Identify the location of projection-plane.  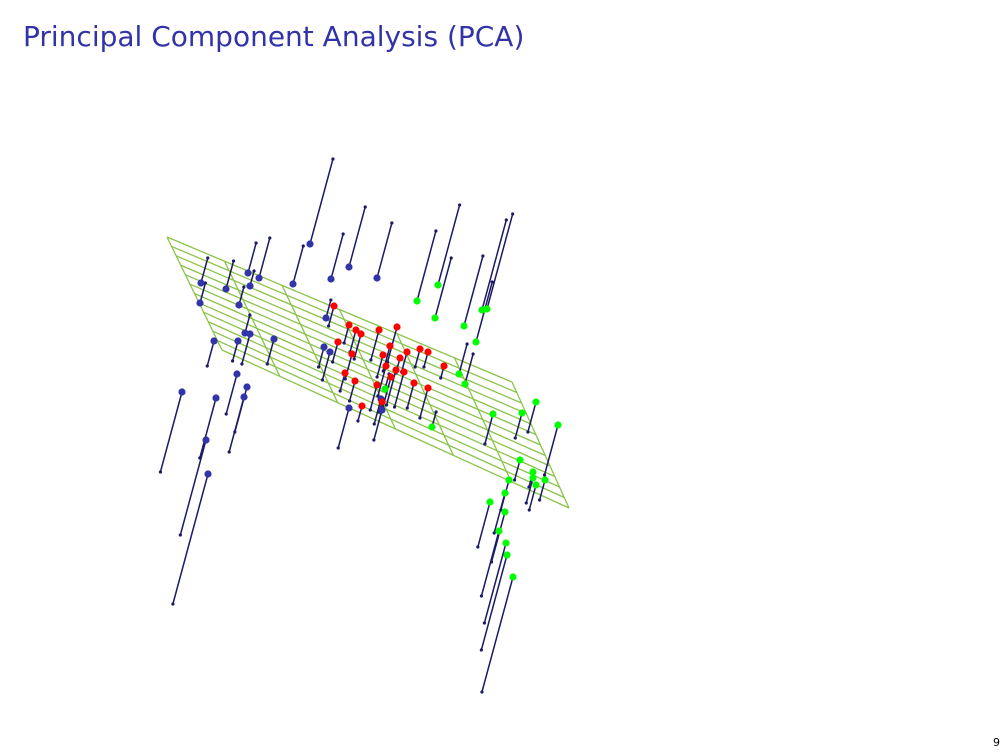
(368, 372).